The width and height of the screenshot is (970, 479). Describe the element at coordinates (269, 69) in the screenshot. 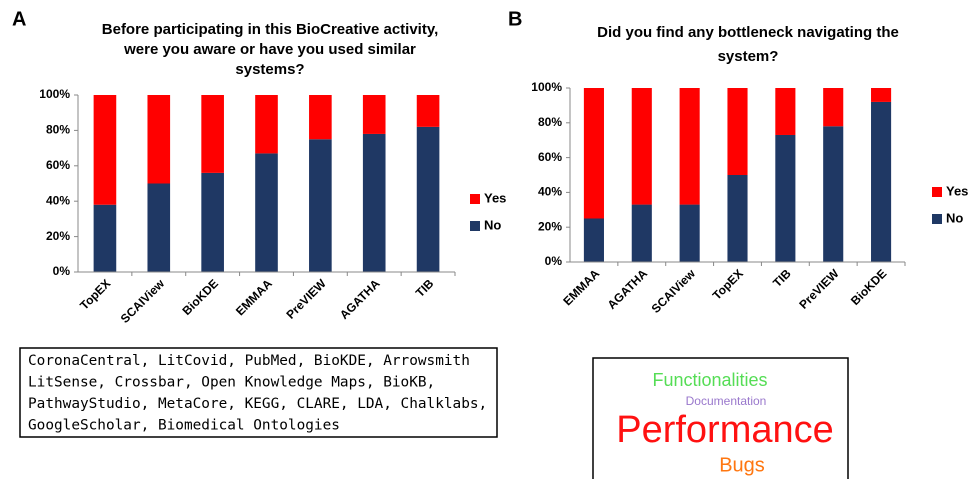

I see `chart-title: systems?` at that location.